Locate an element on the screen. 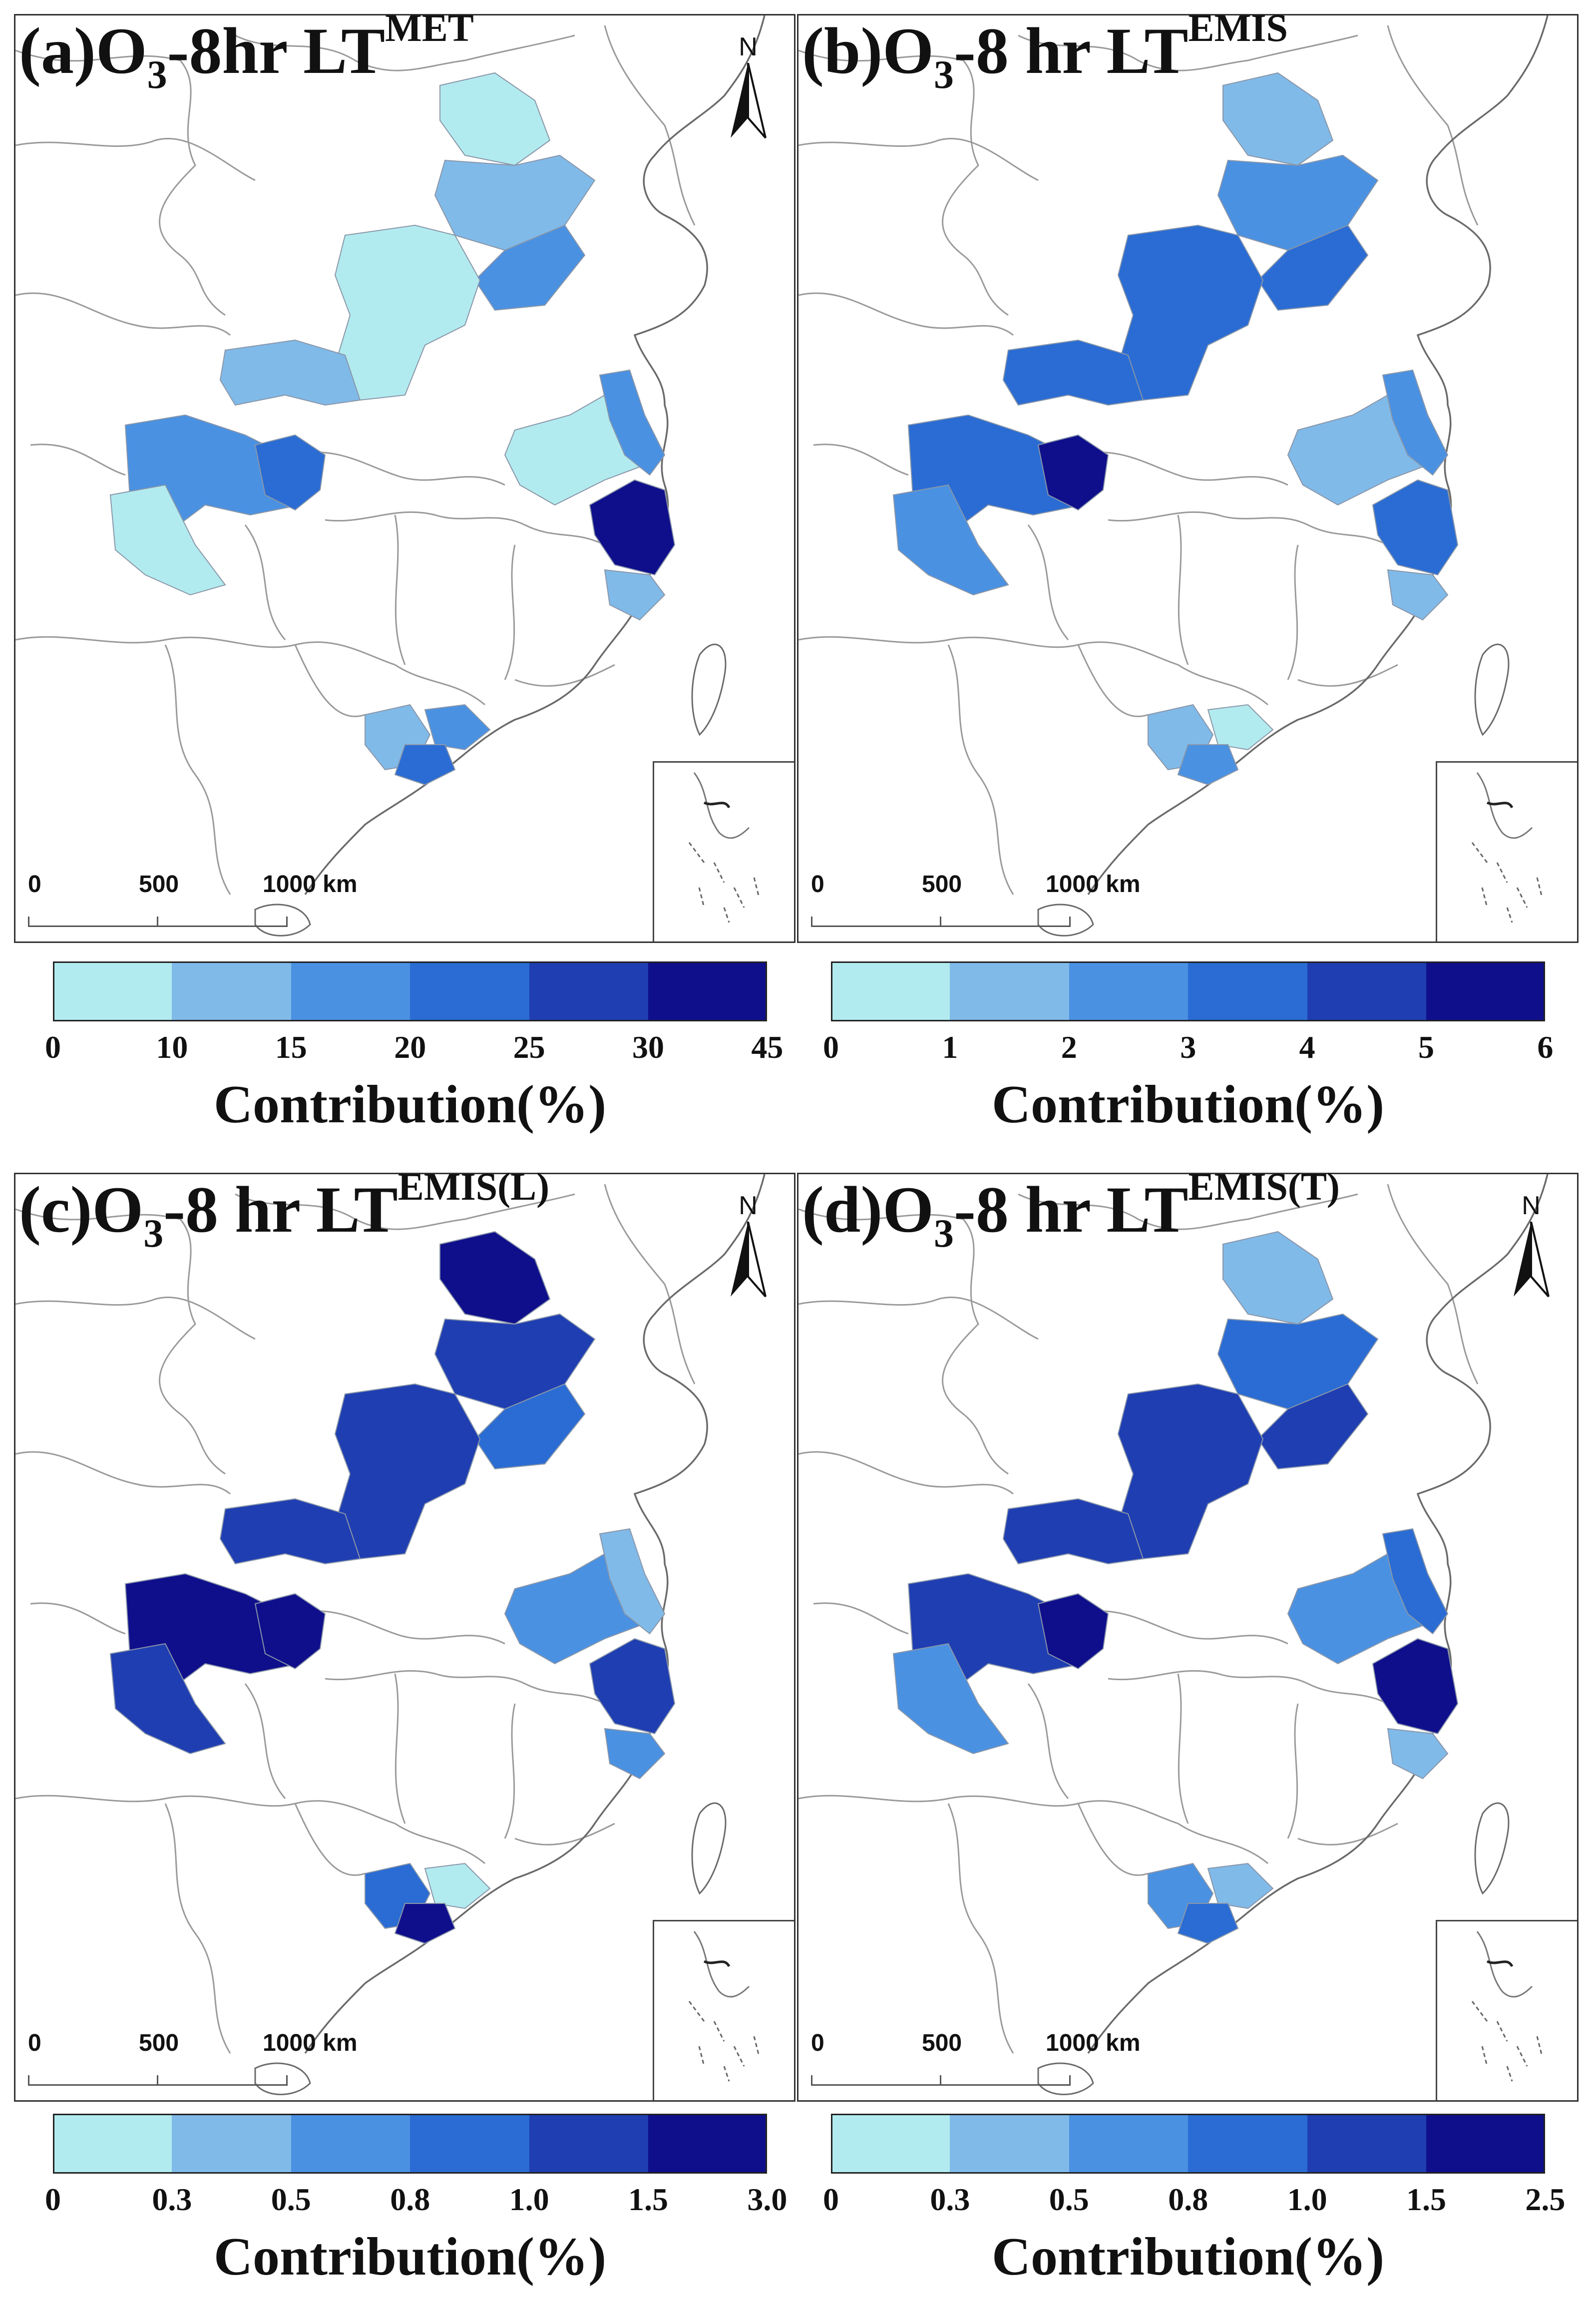 The height and width of the screenshot is (2301, 1596). colorbar-tick: 5 is located at coordinates (1426, 1047).